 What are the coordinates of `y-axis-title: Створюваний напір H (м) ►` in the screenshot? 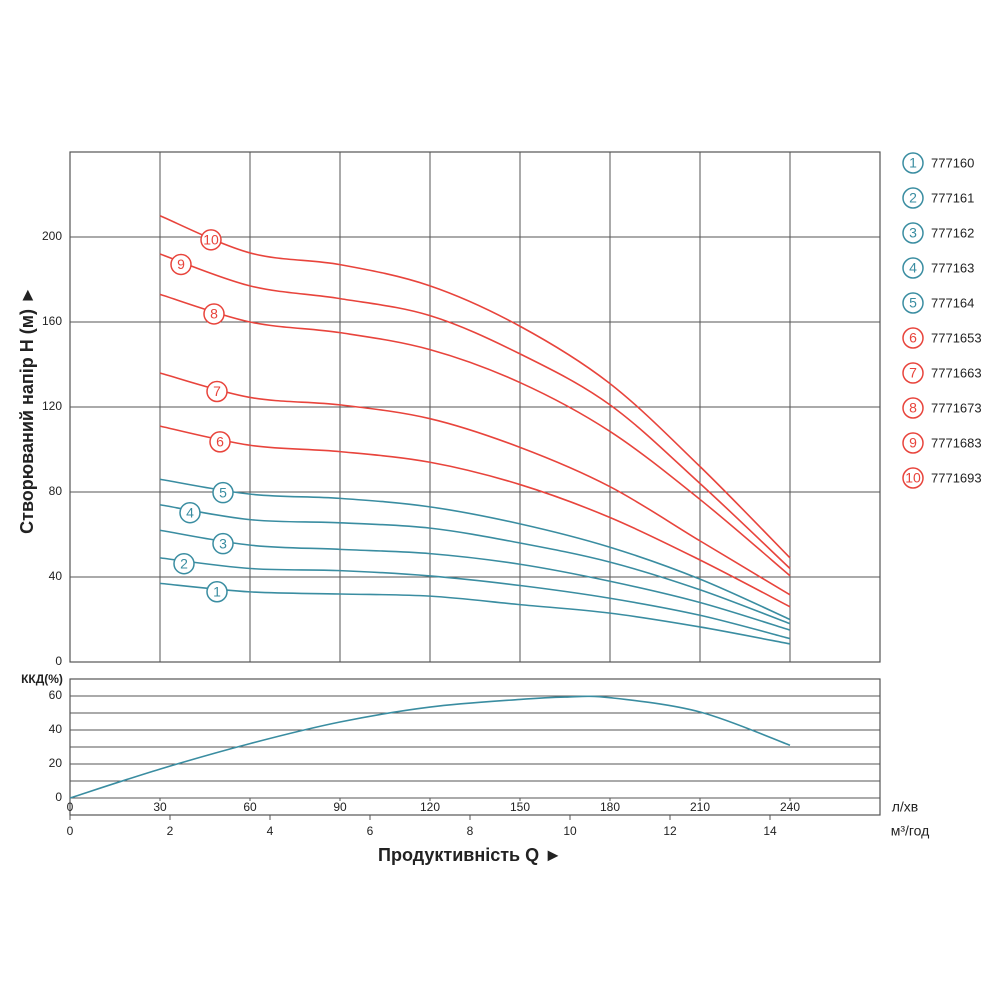 It's located at (27, 410).